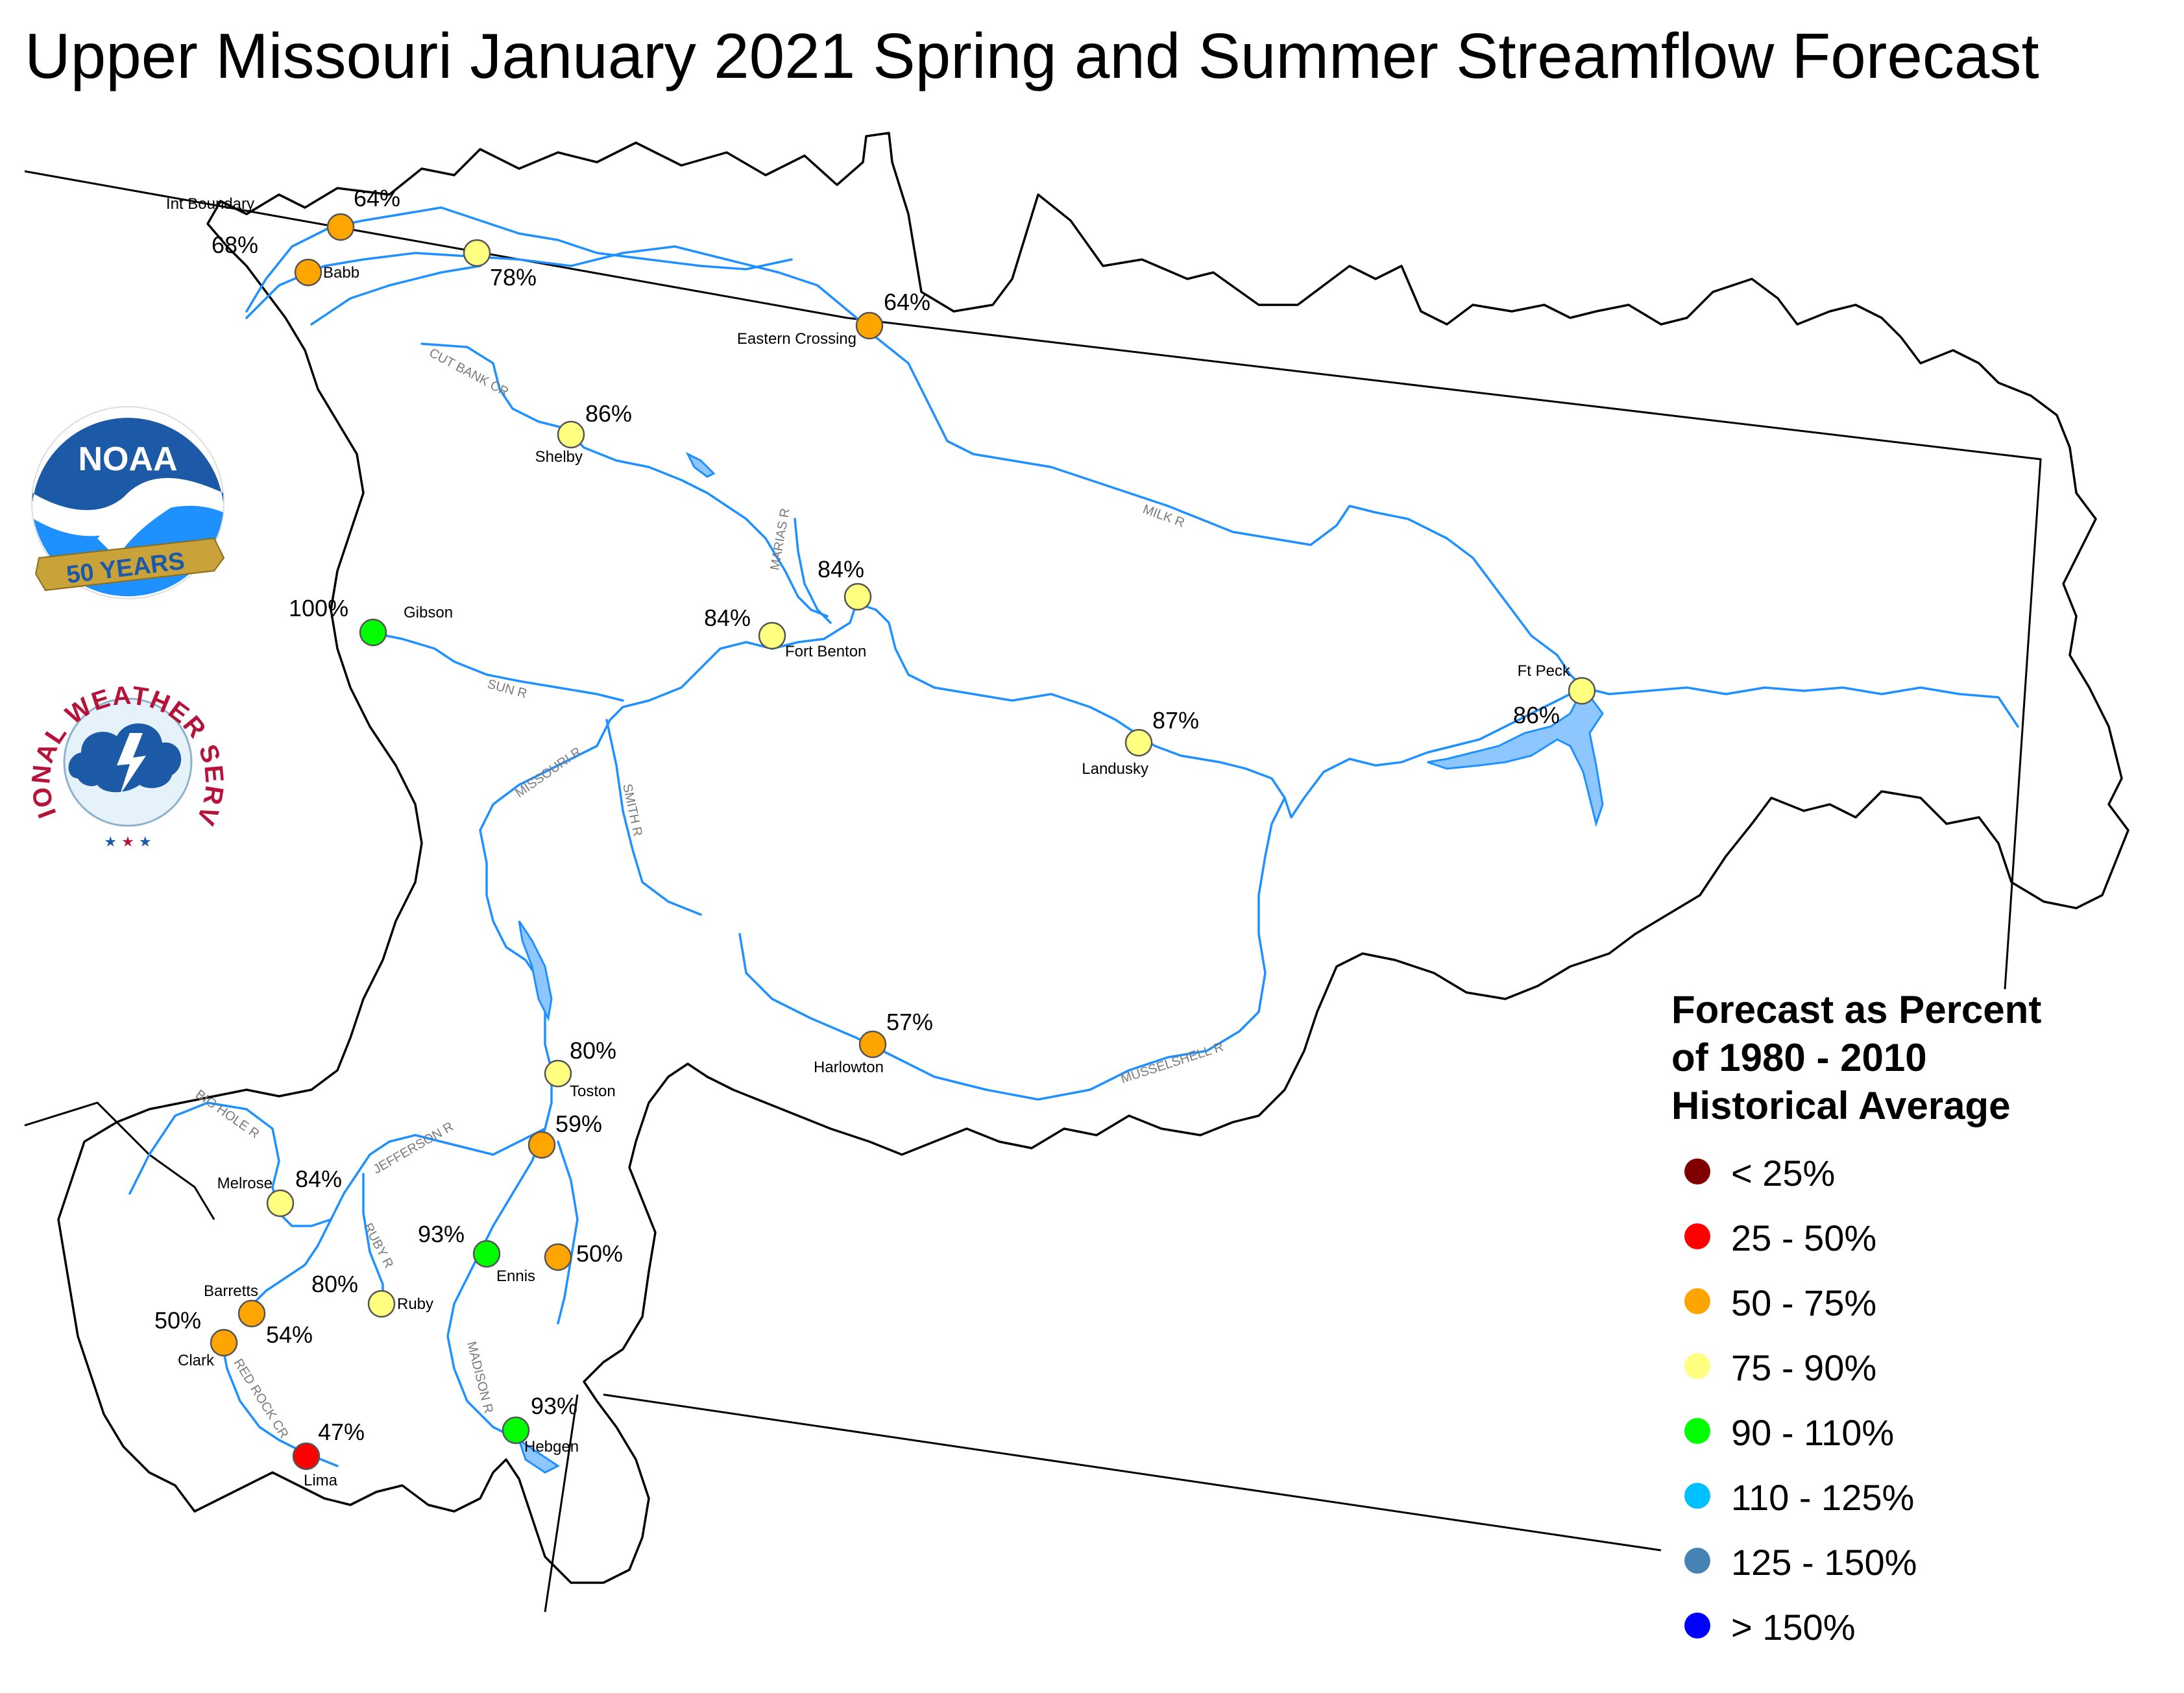 The width and height of the screenshot is (2184, 1693). I want to click on station: Melrose 84%, so click(279, 1192).